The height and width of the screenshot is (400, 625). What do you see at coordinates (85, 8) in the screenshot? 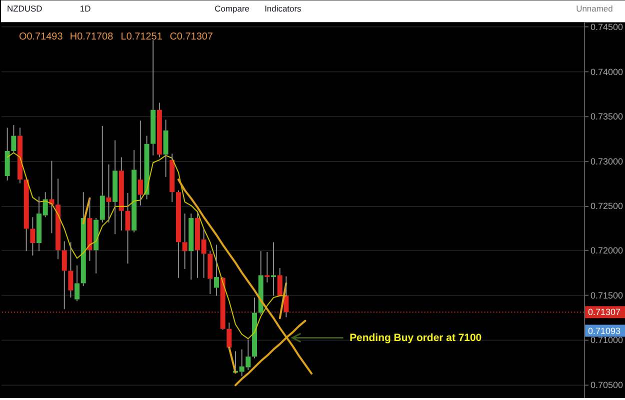
I see `text: 1D` at bounding box center [85, 8].